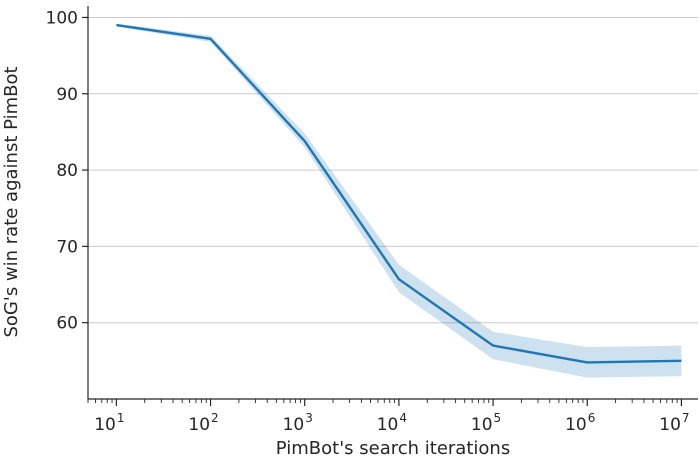  Describe the element at coordinates (67, 247) in the screenshot. I see `y-tick-label: 70` at that location.